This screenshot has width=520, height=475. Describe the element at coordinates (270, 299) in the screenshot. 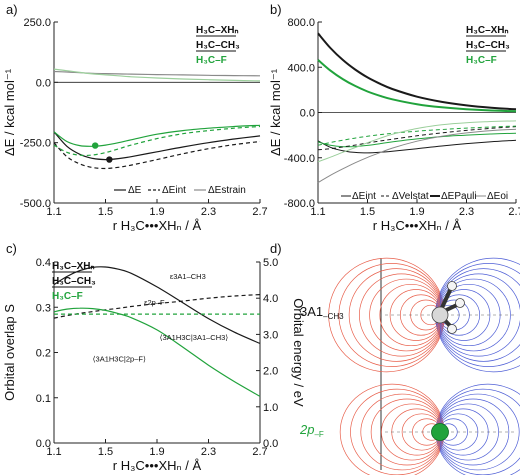

I see `y-tick-label-right: 4.0` at that location.